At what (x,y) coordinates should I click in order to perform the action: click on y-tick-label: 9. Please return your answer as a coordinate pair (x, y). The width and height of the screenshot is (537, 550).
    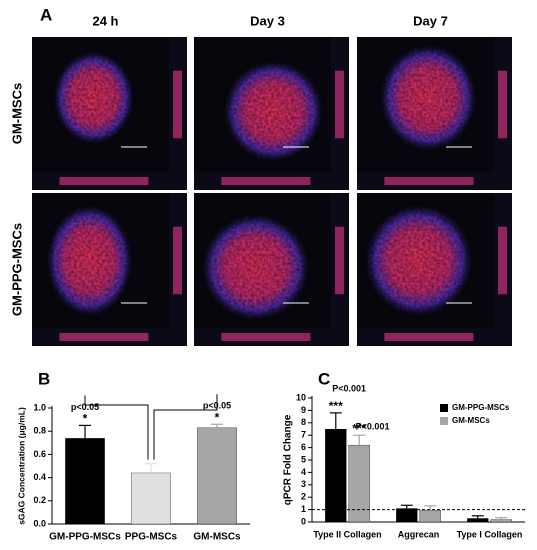
    Looking at the image, I should click on (303, 410).